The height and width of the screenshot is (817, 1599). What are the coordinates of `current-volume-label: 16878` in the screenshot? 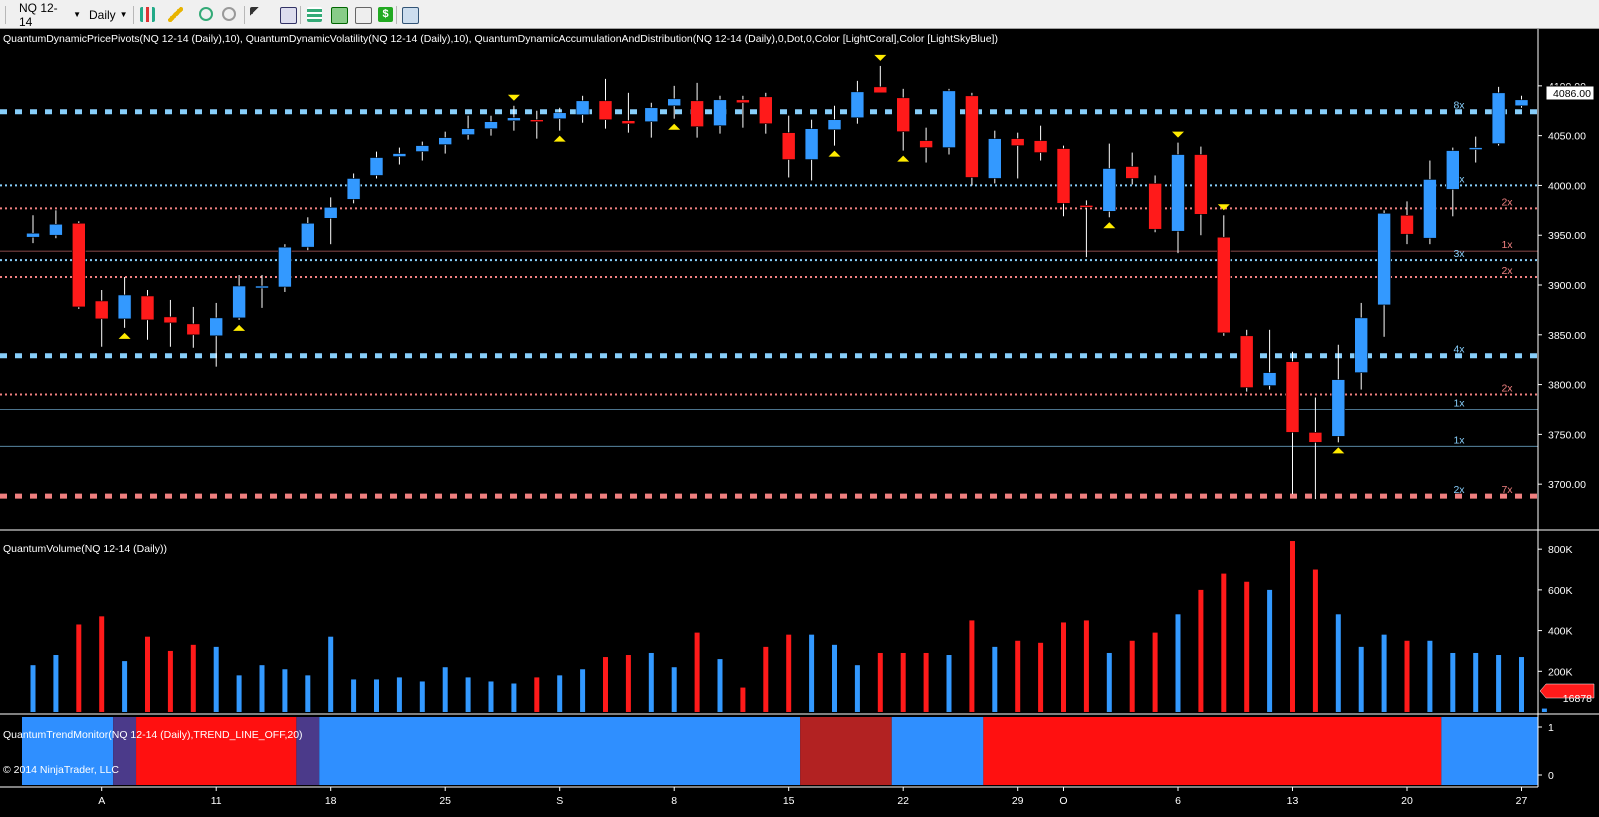 It's located at (1577, 699).